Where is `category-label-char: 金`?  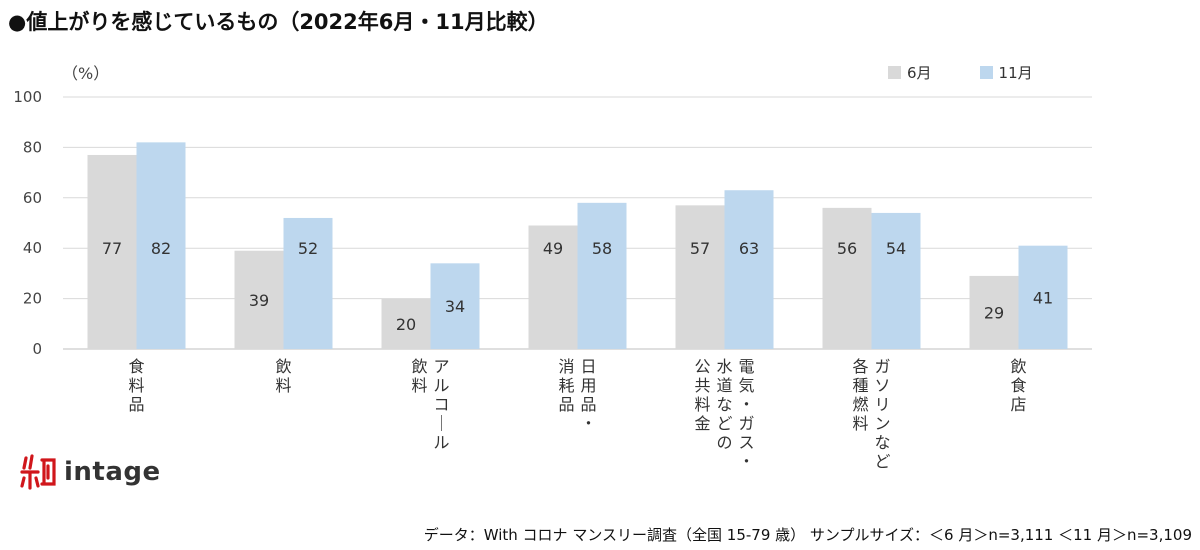 category-label-char: 金 is located at coordinates (702, 423).